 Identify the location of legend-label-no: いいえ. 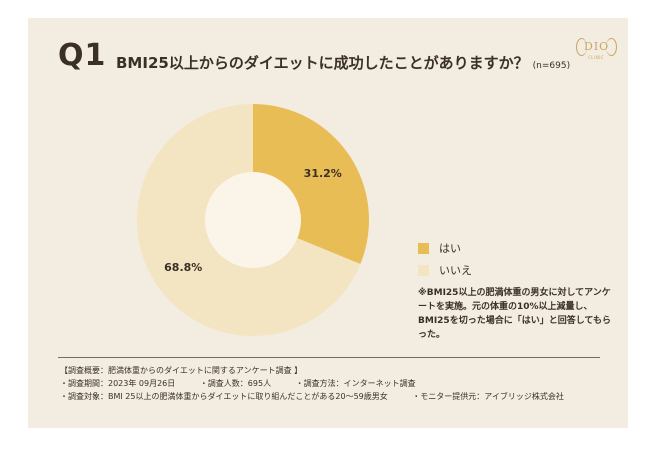
(455, 270).